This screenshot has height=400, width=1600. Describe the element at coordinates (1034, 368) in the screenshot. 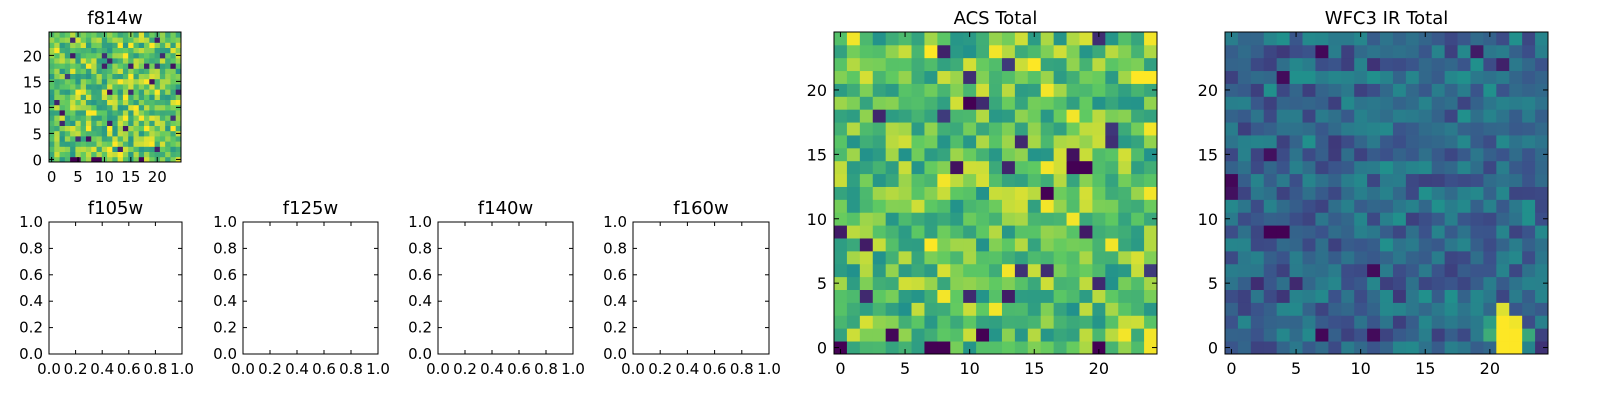

I see `x-tick-label: 15` at that location.